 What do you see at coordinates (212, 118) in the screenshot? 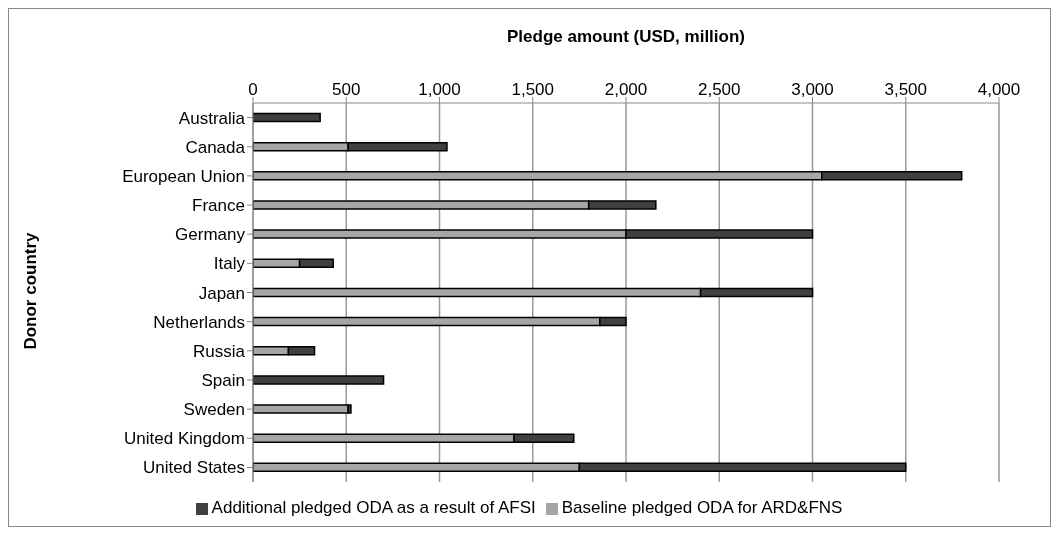
I see `y-tick-label: Australia` at bounding box center [212, 118].